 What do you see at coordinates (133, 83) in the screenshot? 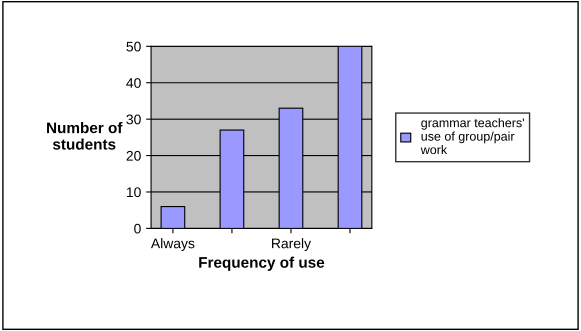
I see `y-tick-label: 40` at bounding box center [133, 83].